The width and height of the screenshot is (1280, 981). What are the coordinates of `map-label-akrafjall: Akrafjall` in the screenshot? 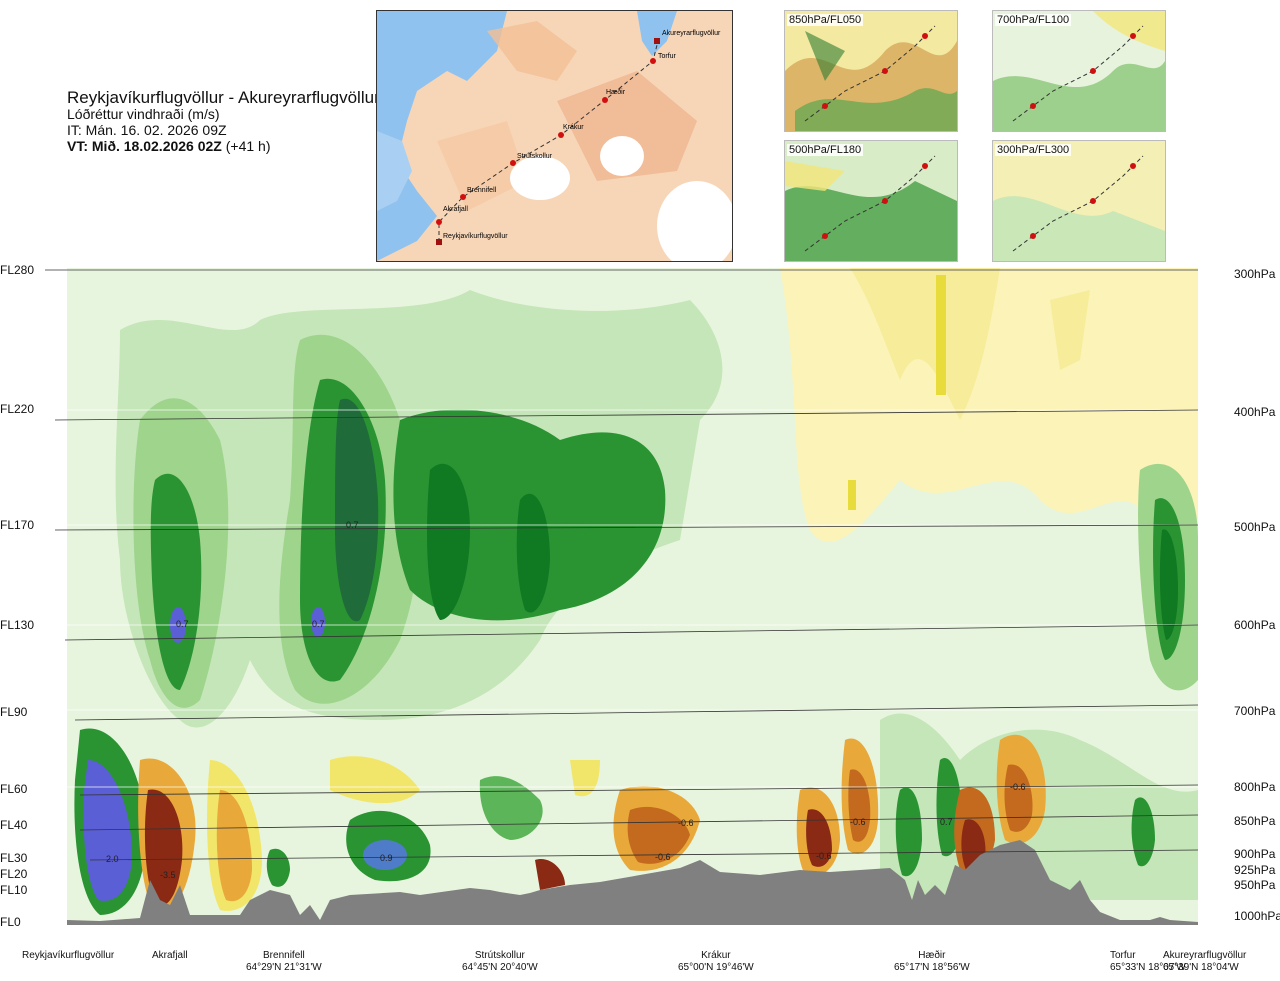 It's located at (455, 209).